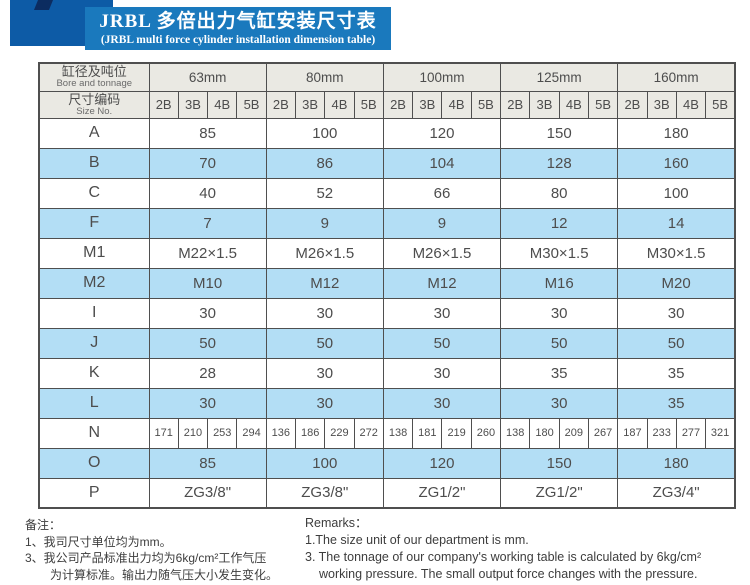 The height and width of the screenshot is (585, 750). What do you see at coordinates (442, 493) in the screenshot?
I see `dimension-value: ZG1/2"` at bounding box center [442, 493].